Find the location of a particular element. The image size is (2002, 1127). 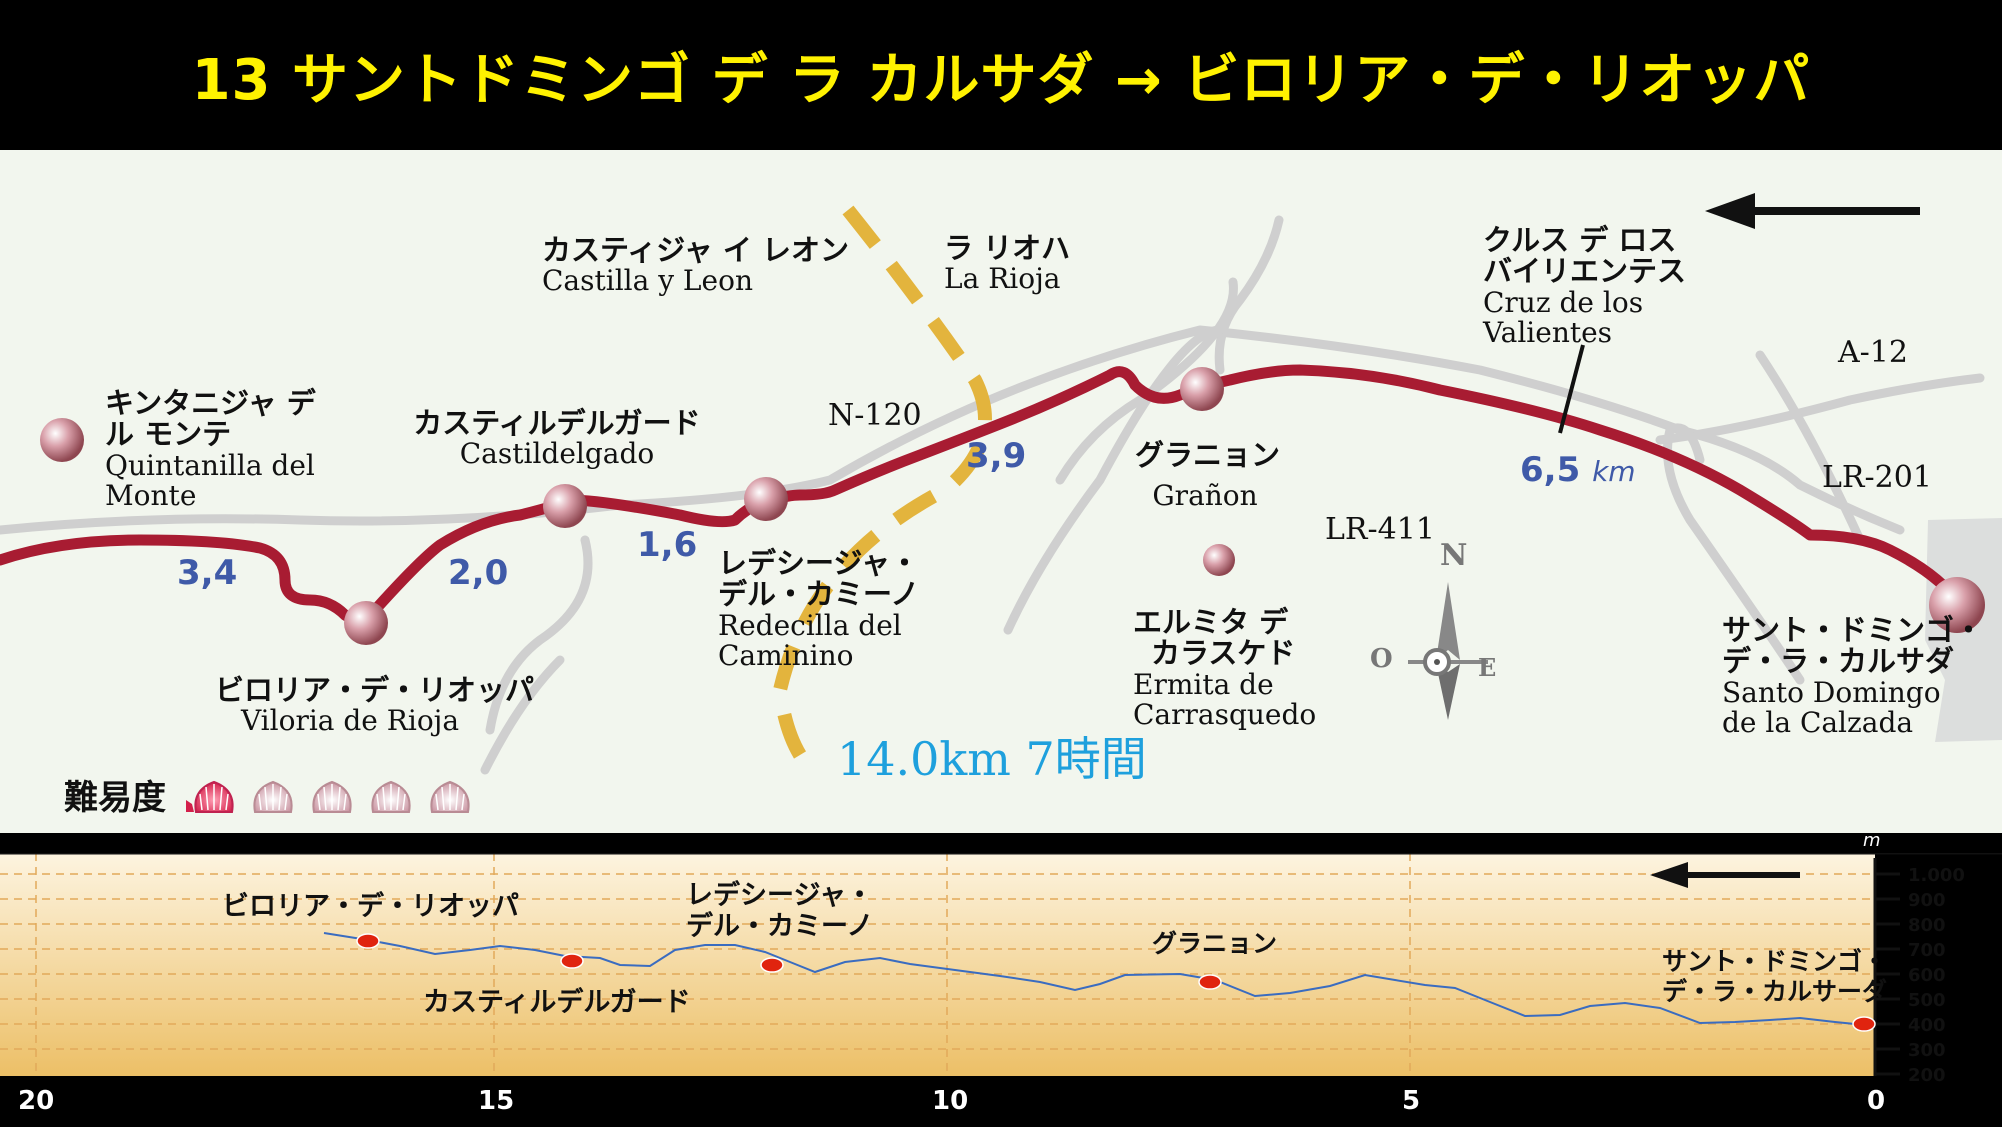

place-label-redecilla: レデシージャ・ デル・カミーノ Redecilla del Caminino is located at coordinates (819, 609).